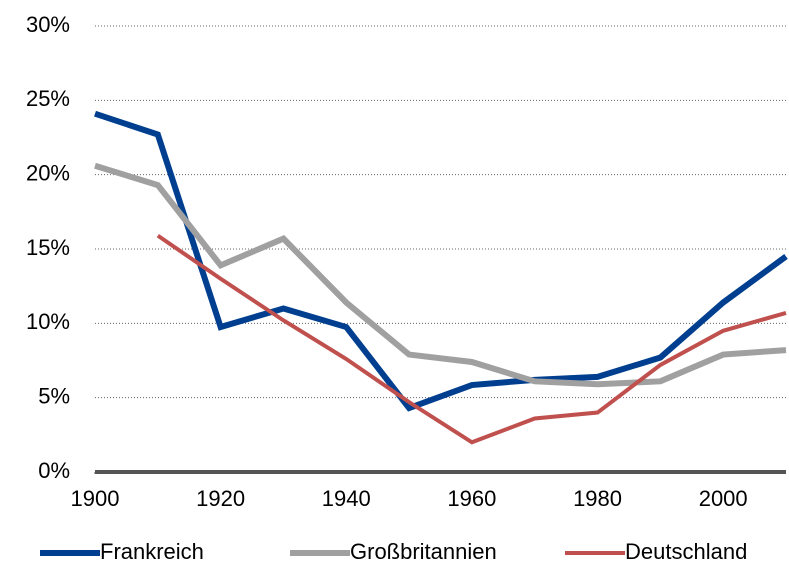 This screenshot has width=789, height=567. I want to click on x-tick-label: 1960, so click(471, 498).